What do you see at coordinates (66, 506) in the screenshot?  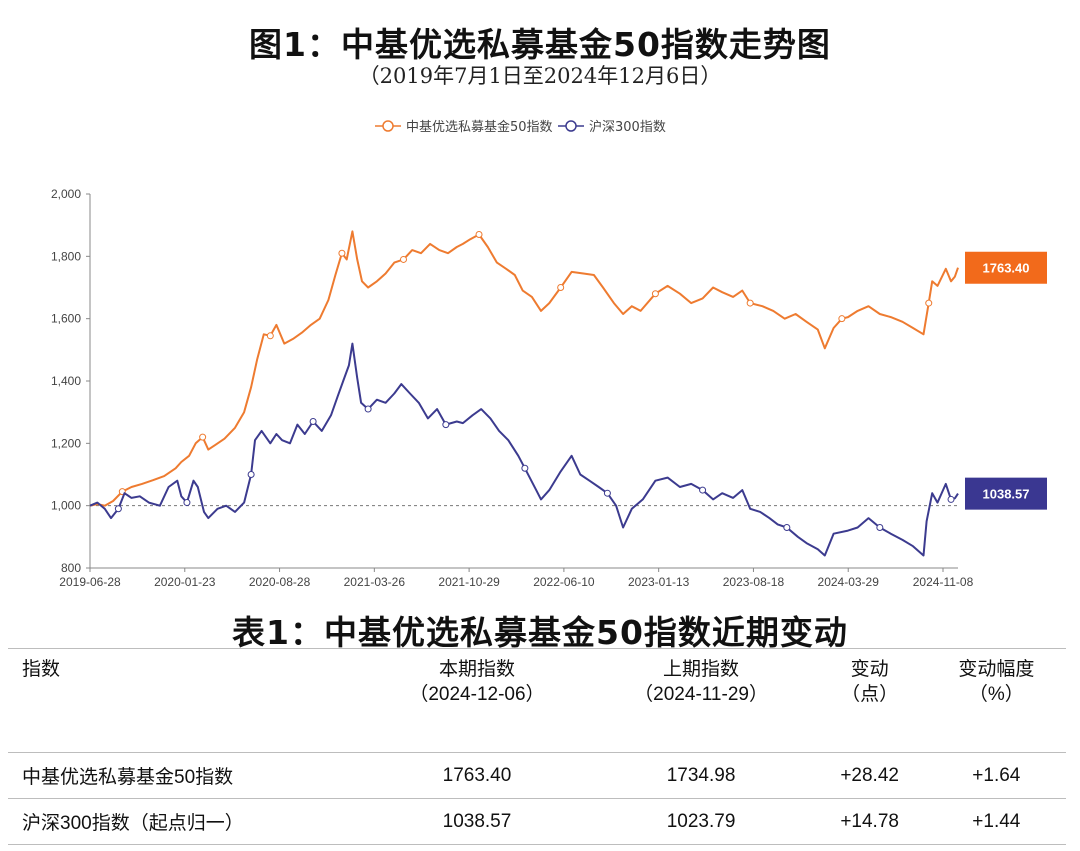 I see `y-tick-label: 1,000` at bounding box center [66, 506].